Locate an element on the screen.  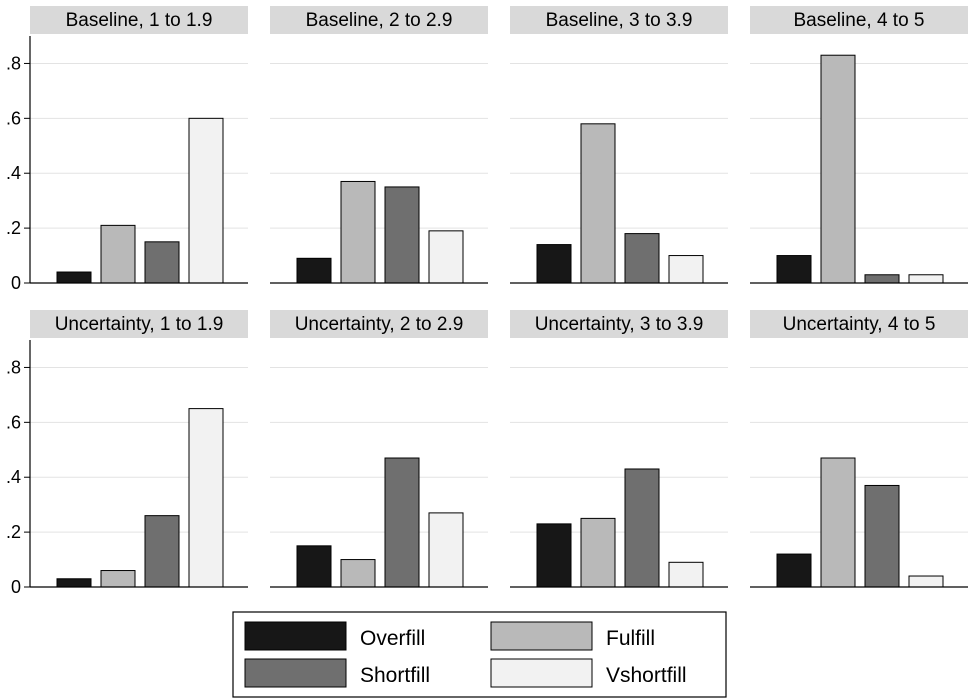
panel-title: Uncertainty, 4 to 5 is located at coordinates (859, 324).